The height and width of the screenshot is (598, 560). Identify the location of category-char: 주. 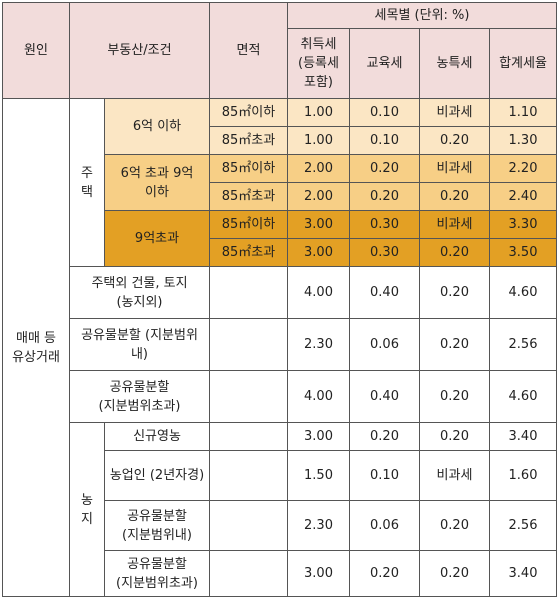
(87, 173).